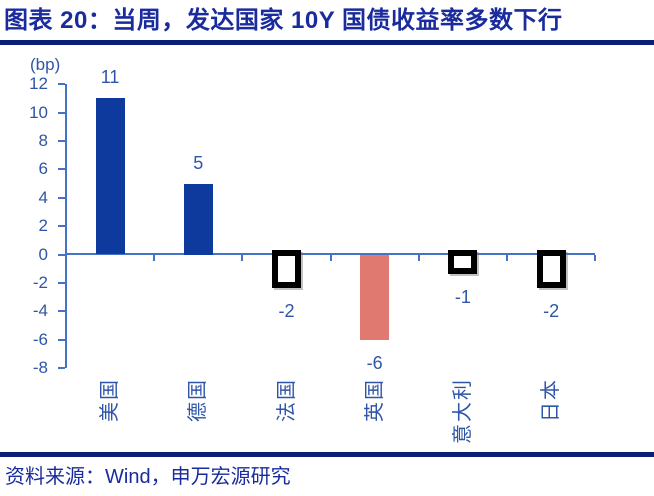 The image size is (654, 496). Describe the element at coordinates (283, 20) in the screenshot. I see `figure-title: 图表 20：当周，发达国家 10Y 国债收益率多数下行` at that location.